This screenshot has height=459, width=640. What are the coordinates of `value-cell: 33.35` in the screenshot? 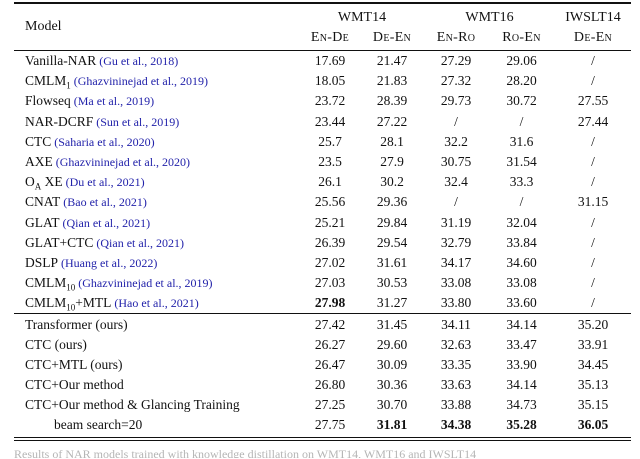 It's located at (456, 364).